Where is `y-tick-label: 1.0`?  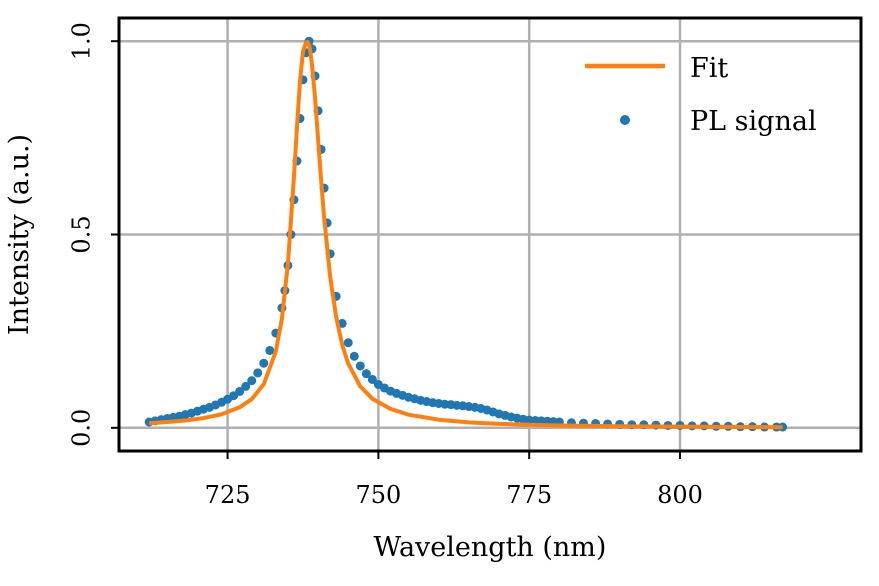 y-tick-label: 1.0 is located at coordinates (81, 41).